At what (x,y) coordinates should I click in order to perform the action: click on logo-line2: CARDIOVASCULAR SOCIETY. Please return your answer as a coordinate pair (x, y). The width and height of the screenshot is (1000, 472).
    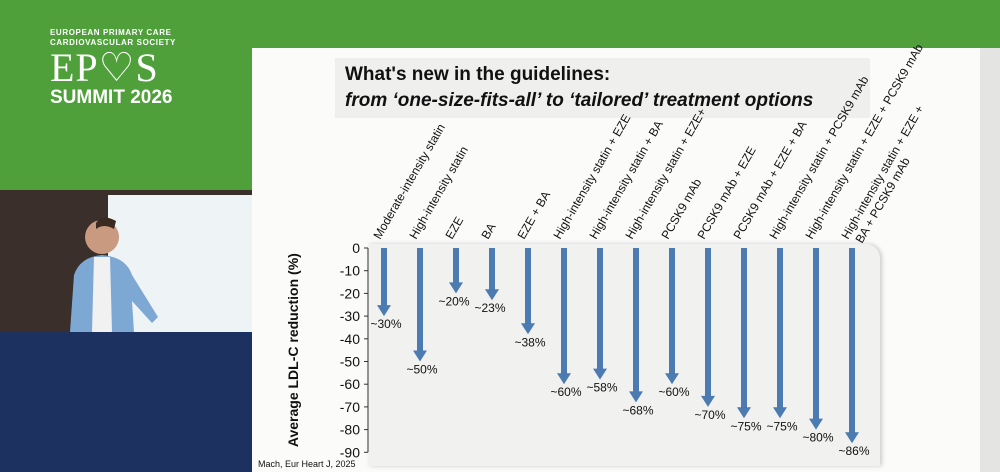
    Looking at the image, I should click on (113, 42).